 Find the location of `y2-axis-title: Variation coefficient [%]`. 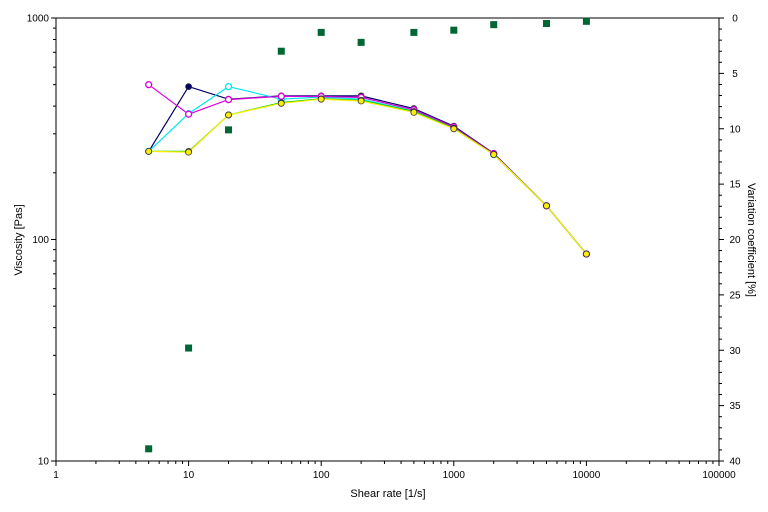

y2-axis-title: Variation coefficient [%] is located at coordinates (751, 240).